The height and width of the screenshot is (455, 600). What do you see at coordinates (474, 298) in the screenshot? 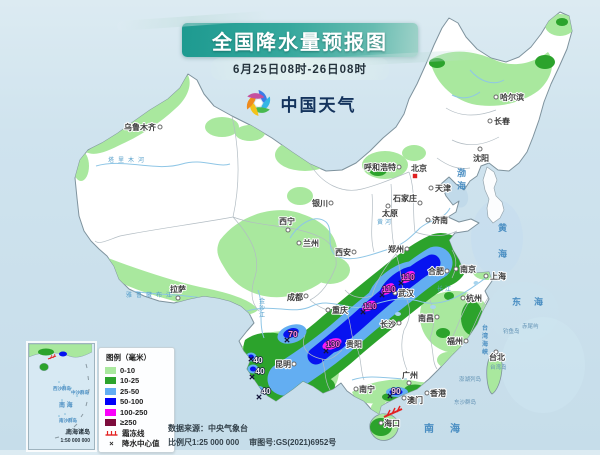
I see `city-label: 杭州` at bounding box center [474, 298].